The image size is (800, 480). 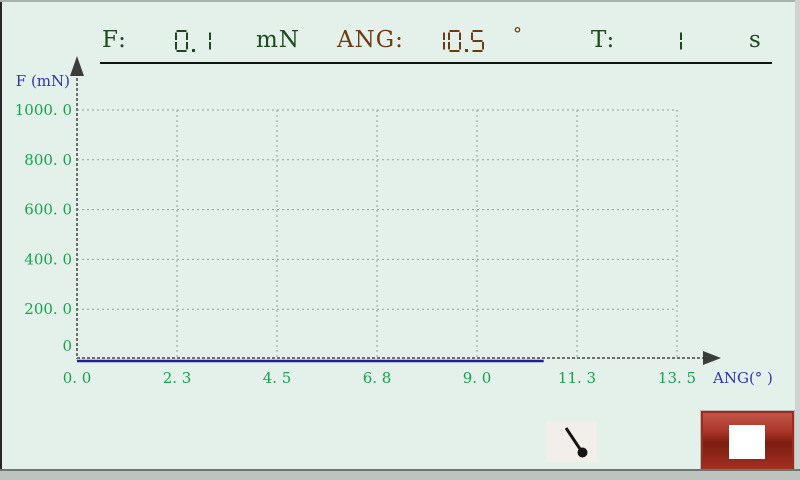 What do you see at coordinates (400, 474) in the screenshot?
I see `screen-bezel-bottom` at bounding box center [400, 474].